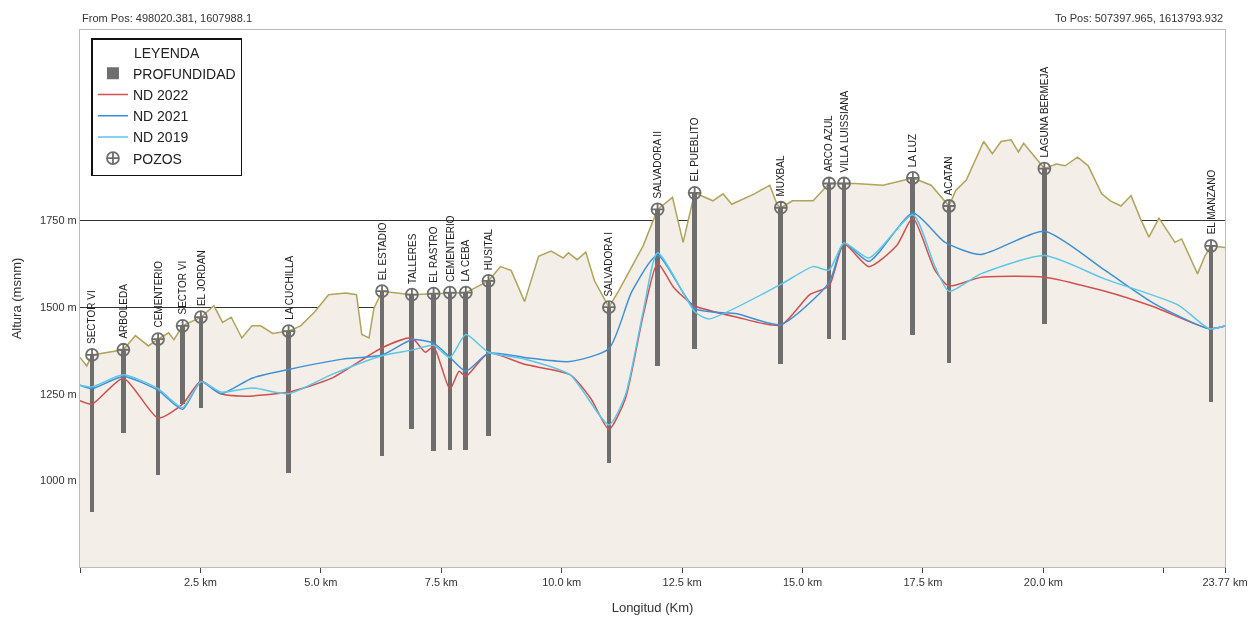 The width and height of the screenshot is (1260, 637). Describe the element at coordinates (694, 149) in the screenshot. I see `annotation: EL PUEBLITO` at that location.